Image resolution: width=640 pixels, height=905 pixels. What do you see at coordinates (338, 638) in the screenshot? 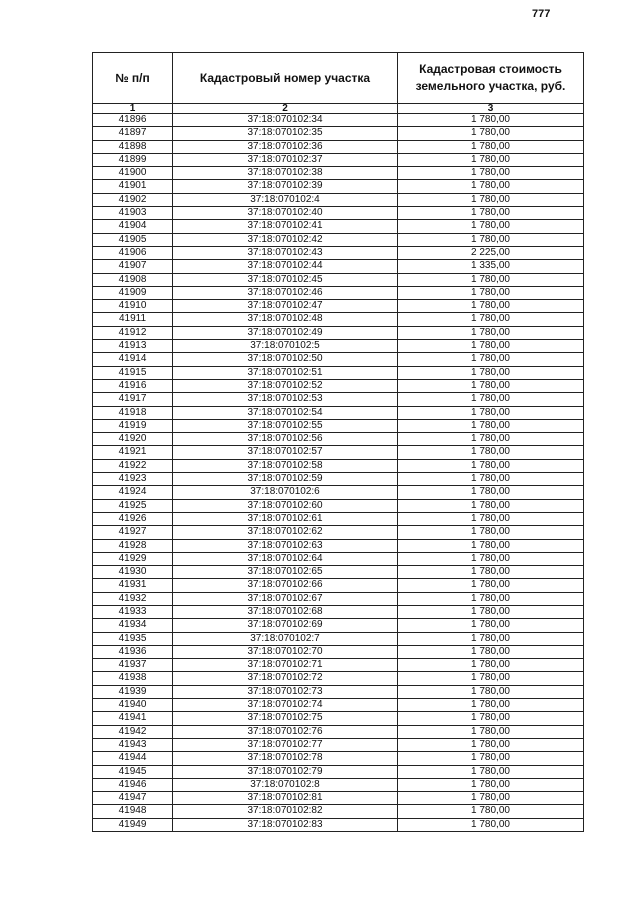
I see `table-row: 41935 37:18:070102:7 1 780,00` at bounding box center [338, 638].